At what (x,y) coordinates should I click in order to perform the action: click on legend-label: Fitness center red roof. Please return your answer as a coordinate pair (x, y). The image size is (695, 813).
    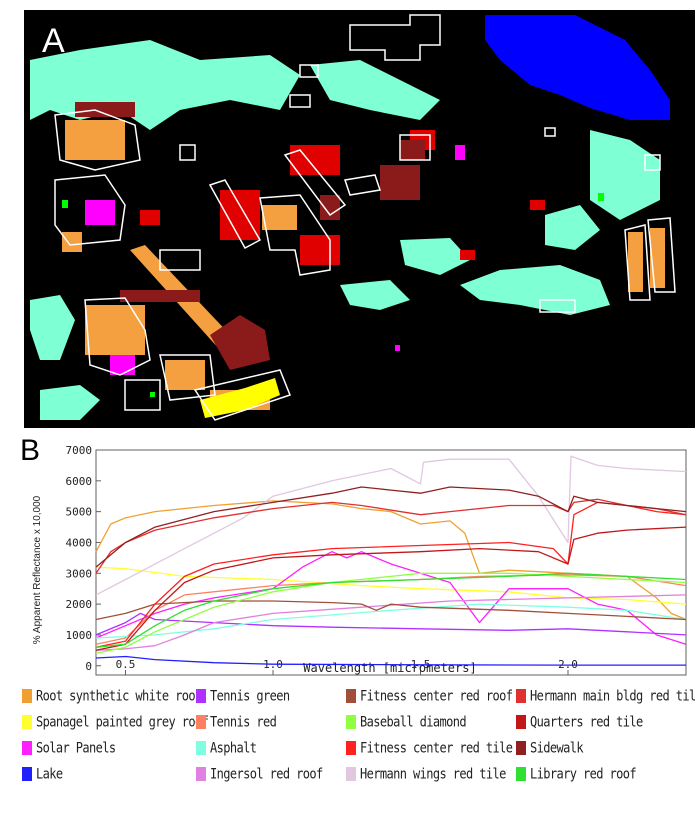
    Looking at the image, I should click on (436, 696).